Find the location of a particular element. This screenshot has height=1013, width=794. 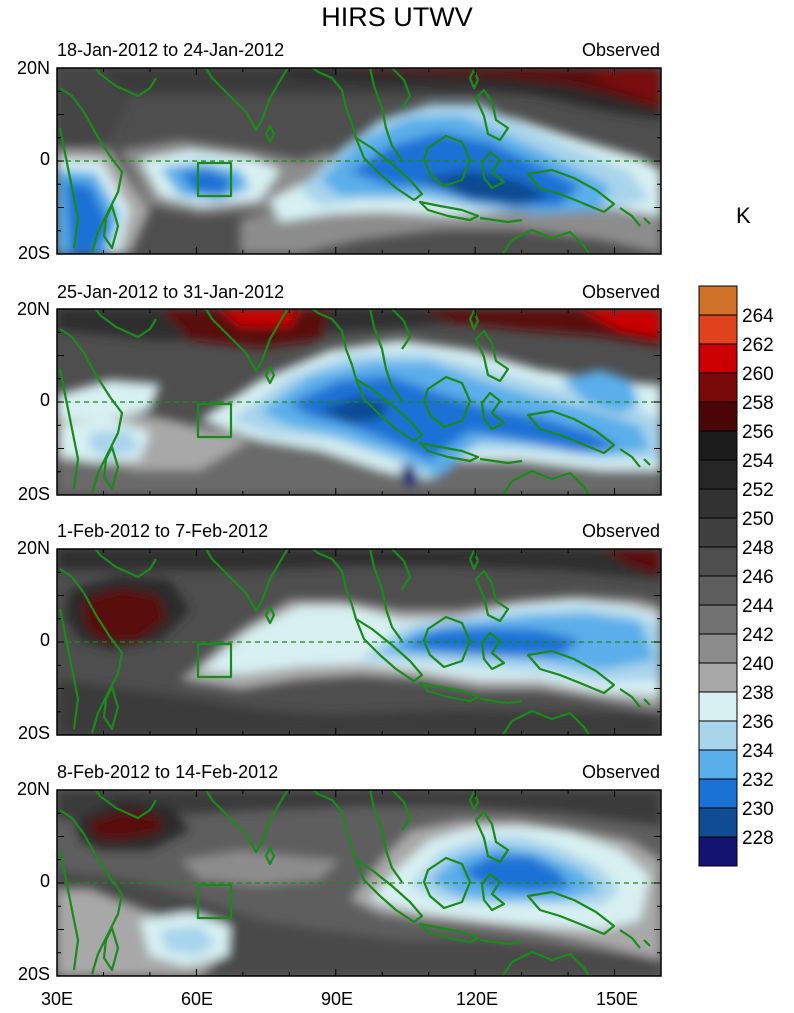

panel-1-date-range: 18-Jan-2012 to 24-Jan-2012 is located at coordinates (171, 50).